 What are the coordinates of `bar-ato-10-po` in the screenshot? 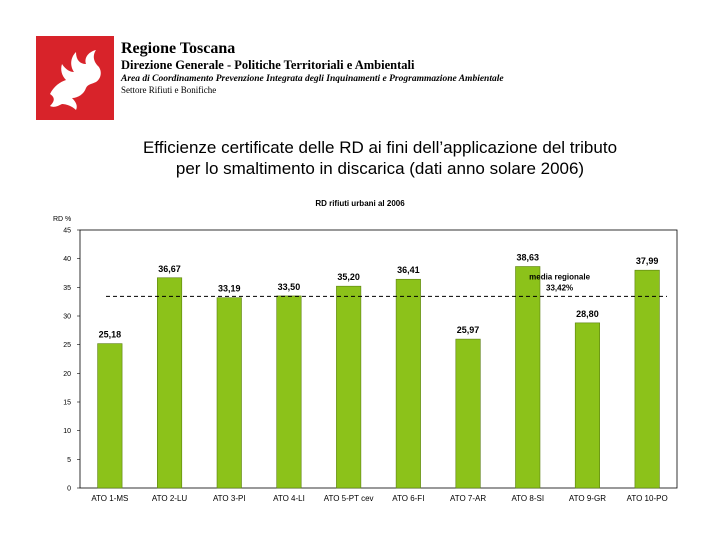 It's located at (647, 379).